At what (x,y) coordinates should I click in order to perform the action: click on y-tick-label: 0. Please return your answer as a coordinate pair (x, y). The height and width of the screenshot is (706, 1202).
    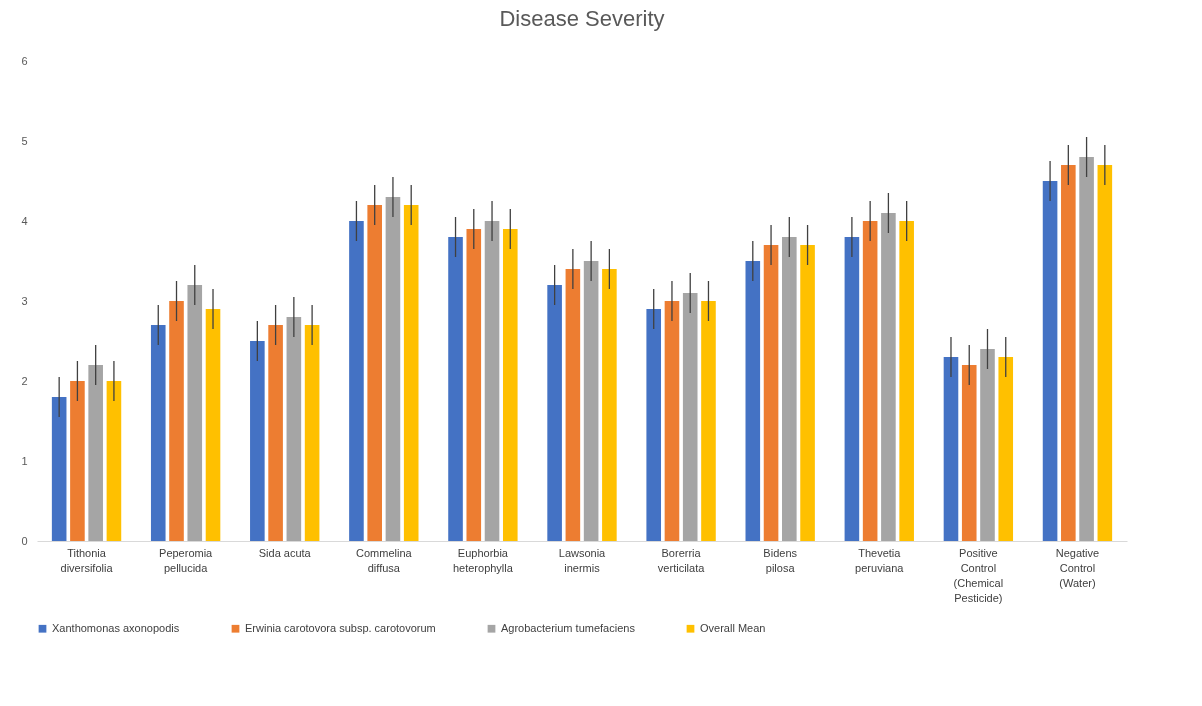
    Looking at the image, I should click on (24, 540).